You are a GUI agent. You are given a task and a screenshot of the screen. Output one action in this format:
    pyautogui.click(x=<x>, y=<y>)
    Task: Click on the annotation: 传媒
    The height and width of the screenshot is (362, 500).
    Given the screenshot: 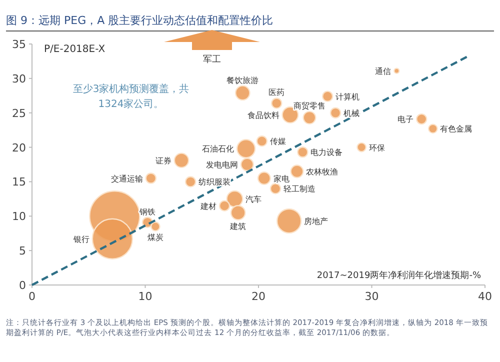 What is the action you would take?
    pyautogui.click(x=278, y=141)
    